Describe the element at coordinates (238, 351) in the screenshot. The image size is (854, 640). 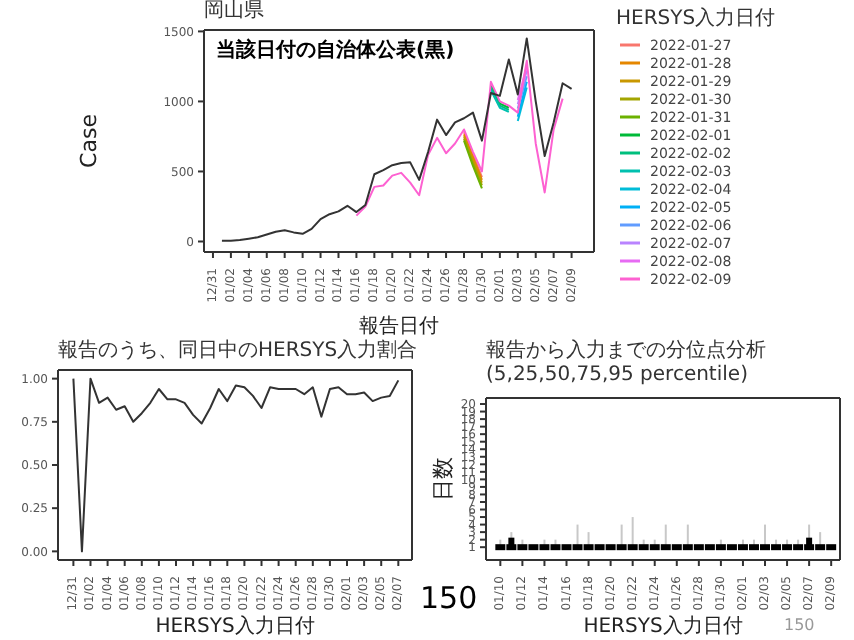
I see `chart-title: 報告のうち、同日中のHERSYS入力割合` at that location.